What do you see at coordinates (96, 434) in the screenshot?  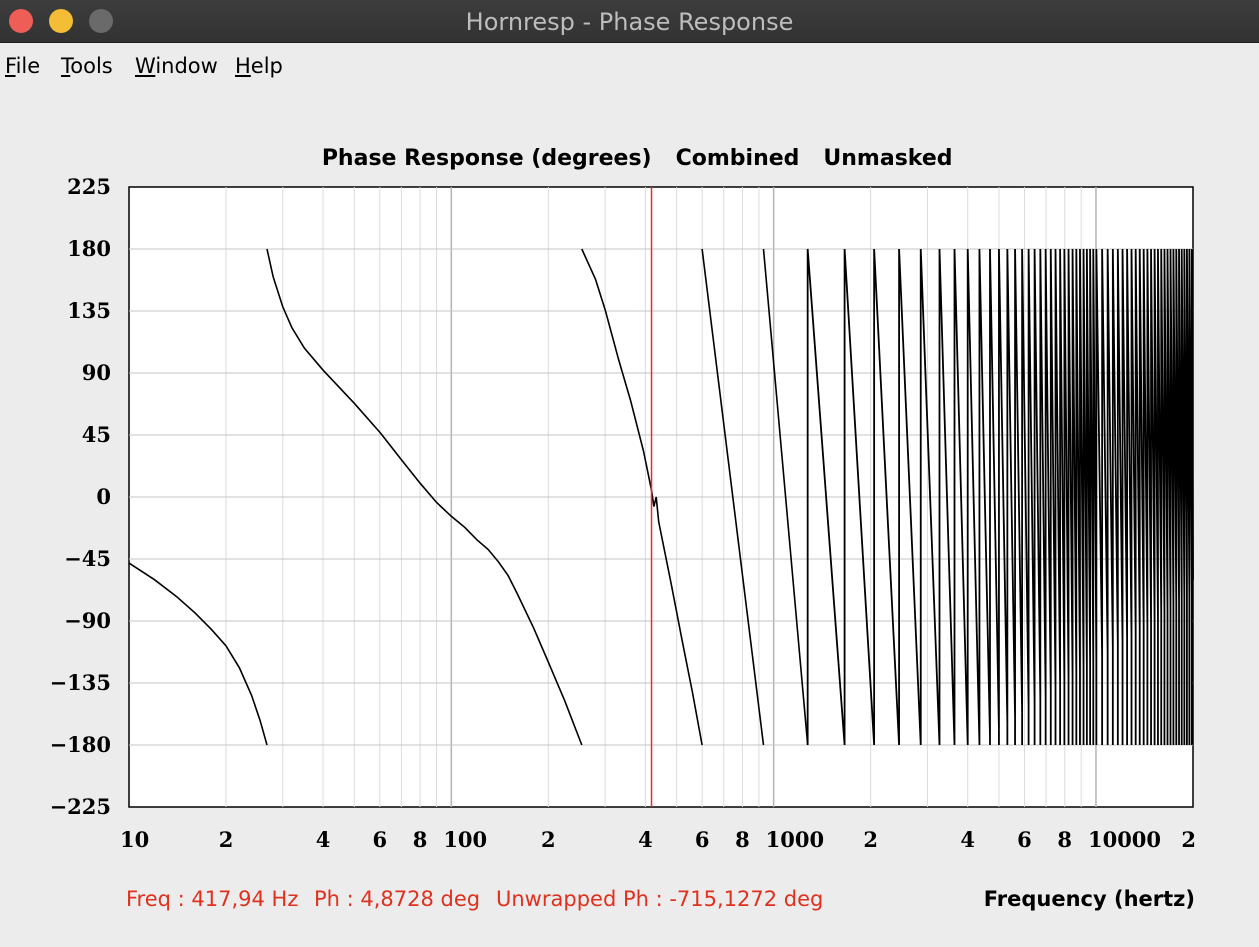 I see `y-tick-label: 45` at bounding box center [96, 434].